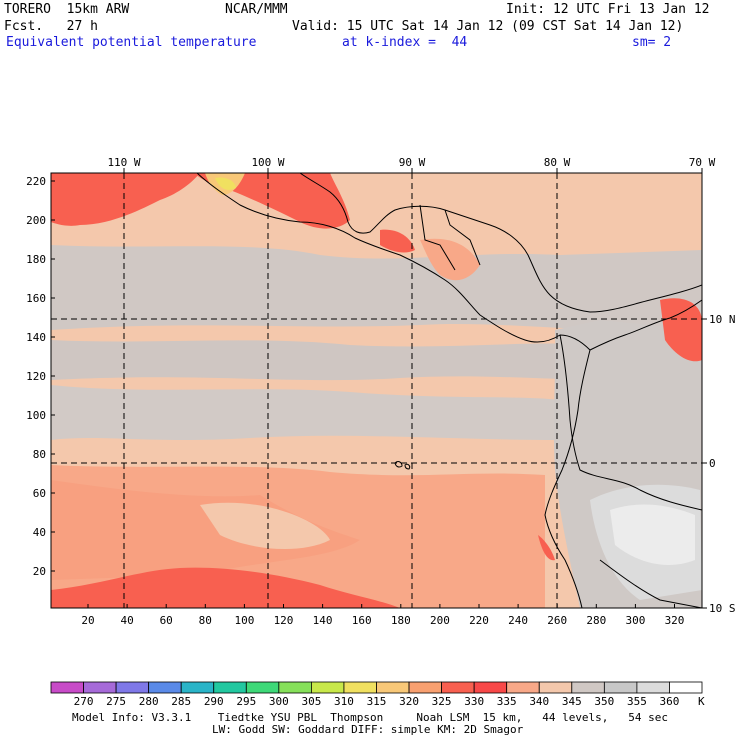 This screenshot has width=740, height=740. Describe the element at coordinates (635, 620) in the screenshot. I see `x-tick-label: 300` at that location.